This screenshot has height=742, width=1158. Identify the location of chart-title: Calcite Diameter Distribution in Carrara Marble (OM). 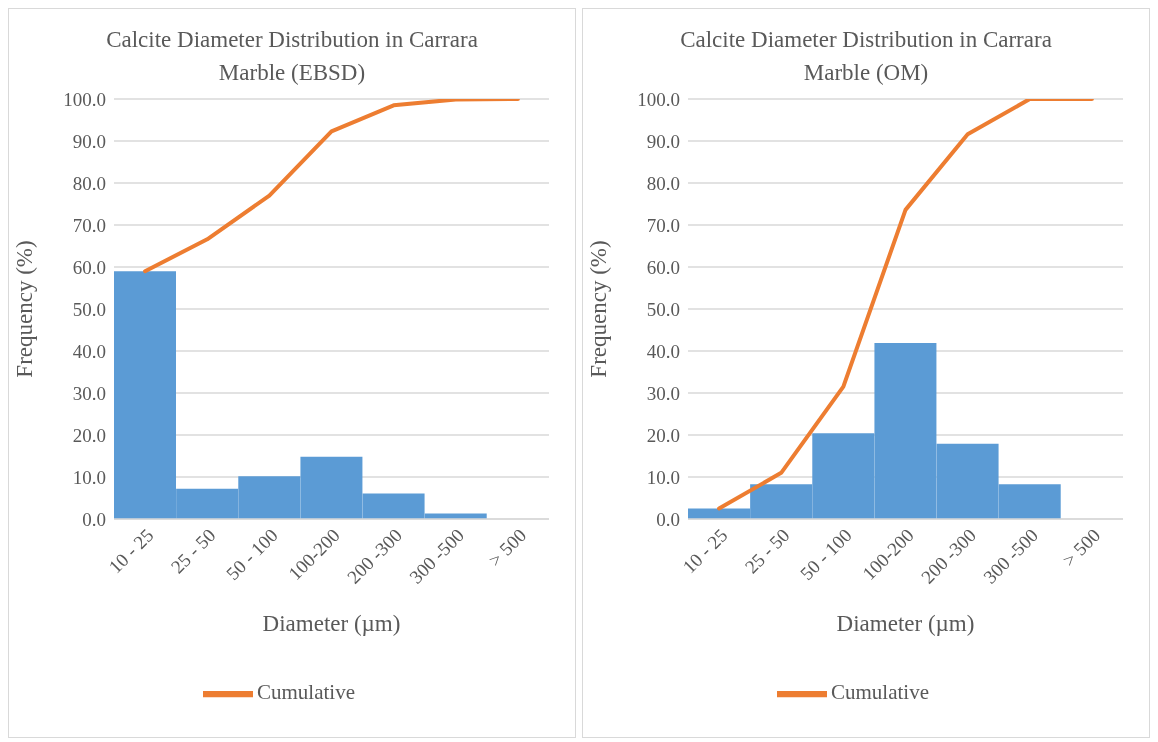
(866, 56).